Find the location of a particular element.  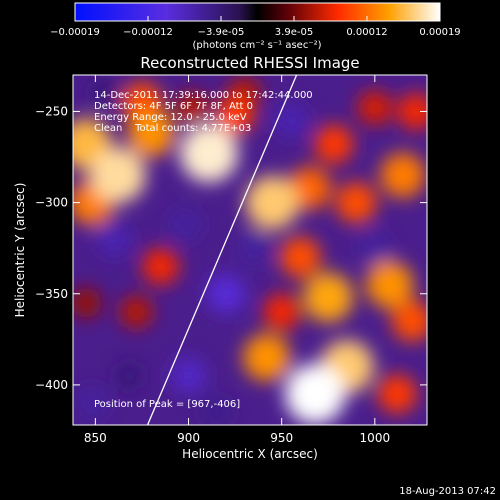

x-tick-label: 900 is located at coordinates (188, 438).